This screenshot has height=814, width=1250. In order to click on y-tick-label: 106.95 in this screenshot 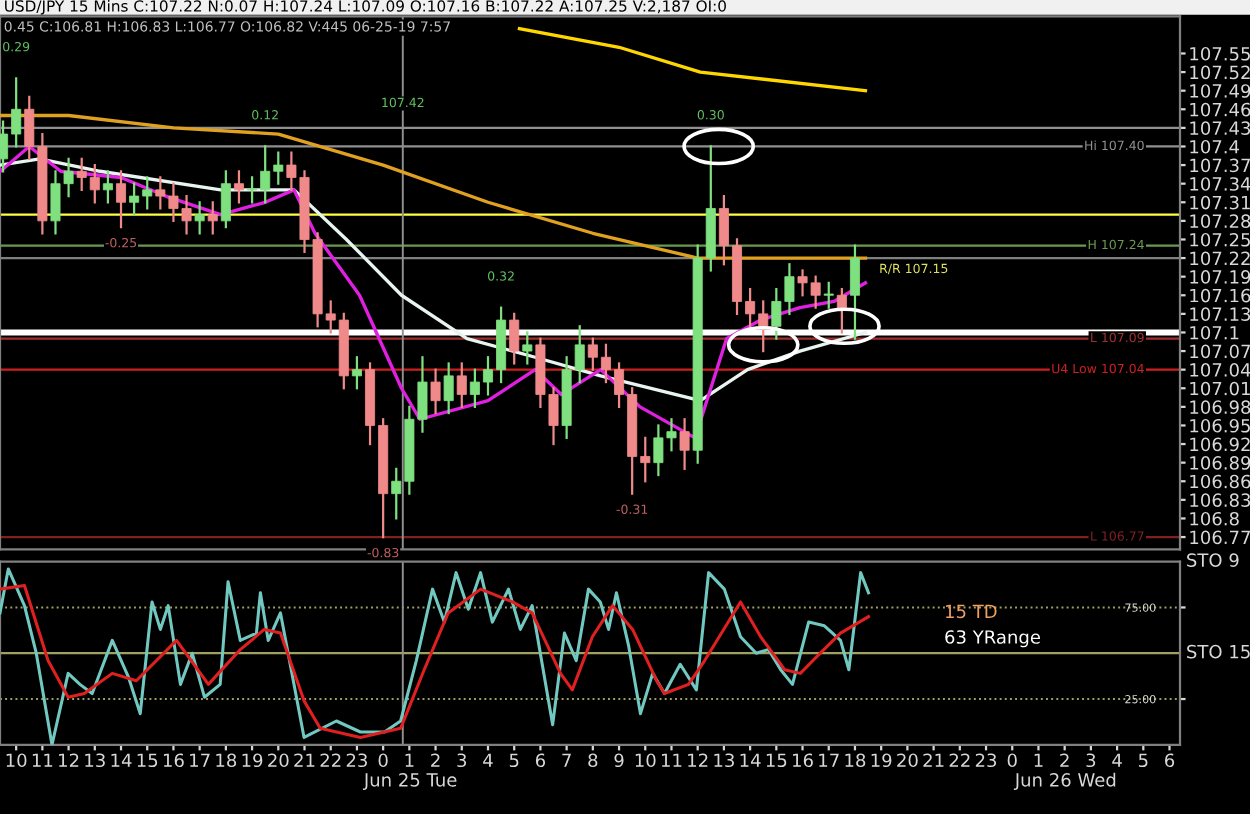, I will do `click(1220, 425)`.